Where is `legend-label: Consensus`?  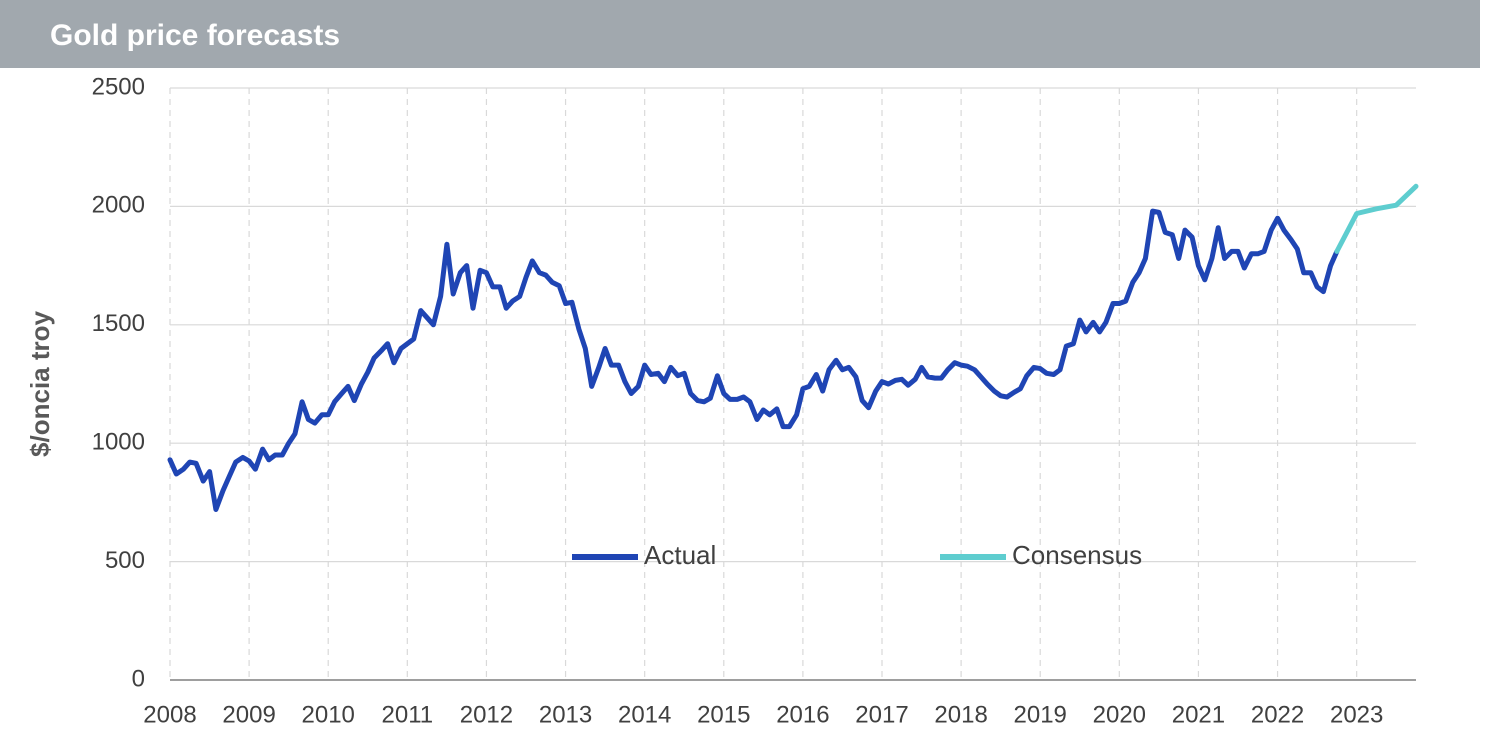
legend-label: Consensus is located at coordinates (1077, 555).